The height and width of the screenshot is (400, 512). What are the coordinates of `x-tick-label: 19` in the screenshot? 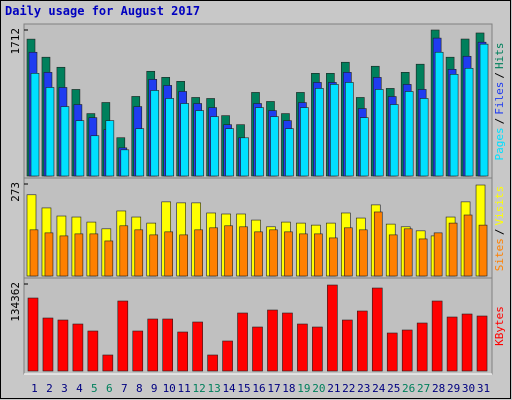 It's located at (303, 388).